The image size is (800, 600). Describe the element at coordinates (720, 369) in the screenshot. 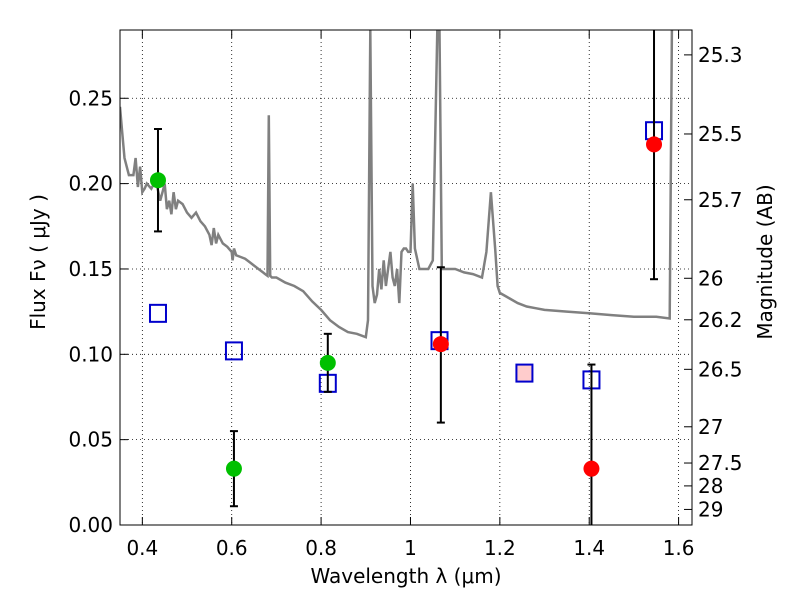

I see `right-tick-label: 26.5` at that location.